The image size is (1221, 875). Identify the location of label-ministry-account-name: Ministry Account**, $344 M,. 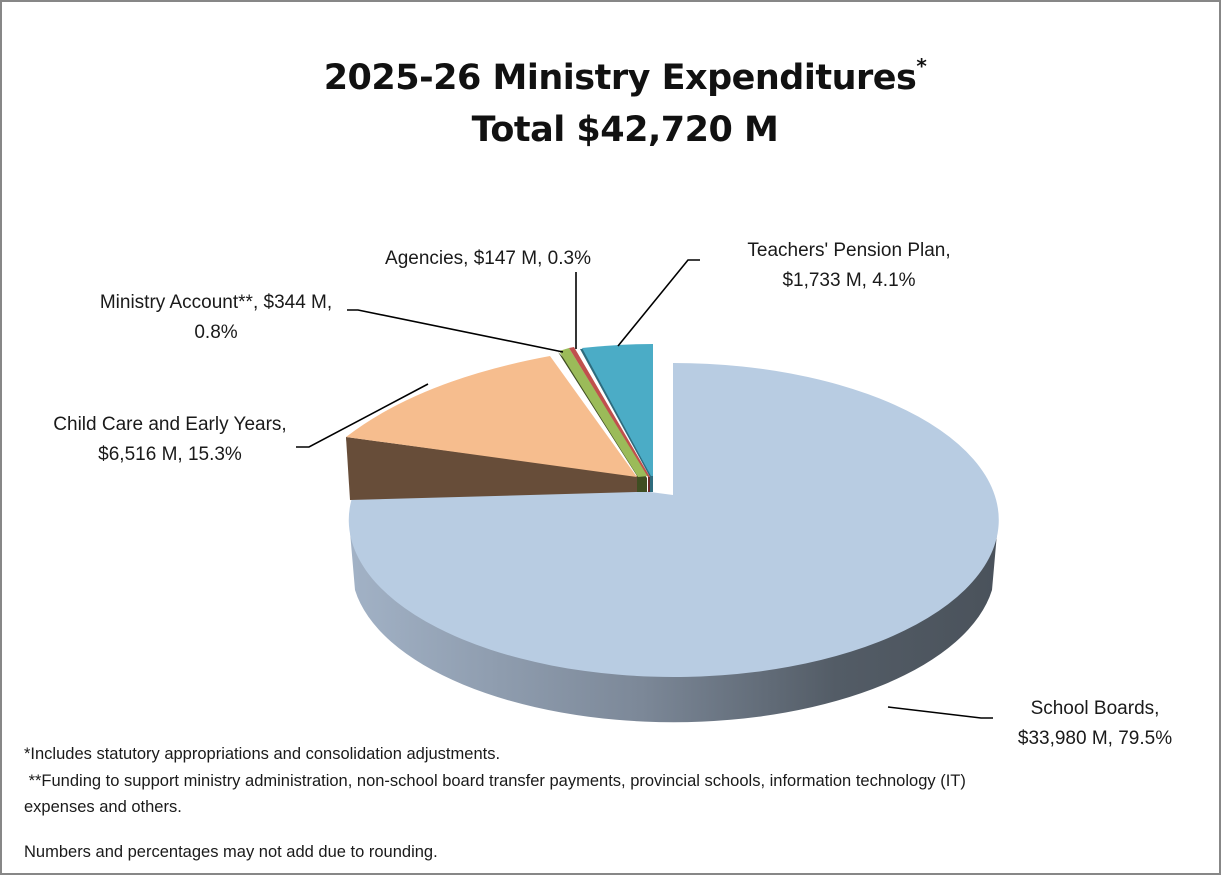
(216, 302).